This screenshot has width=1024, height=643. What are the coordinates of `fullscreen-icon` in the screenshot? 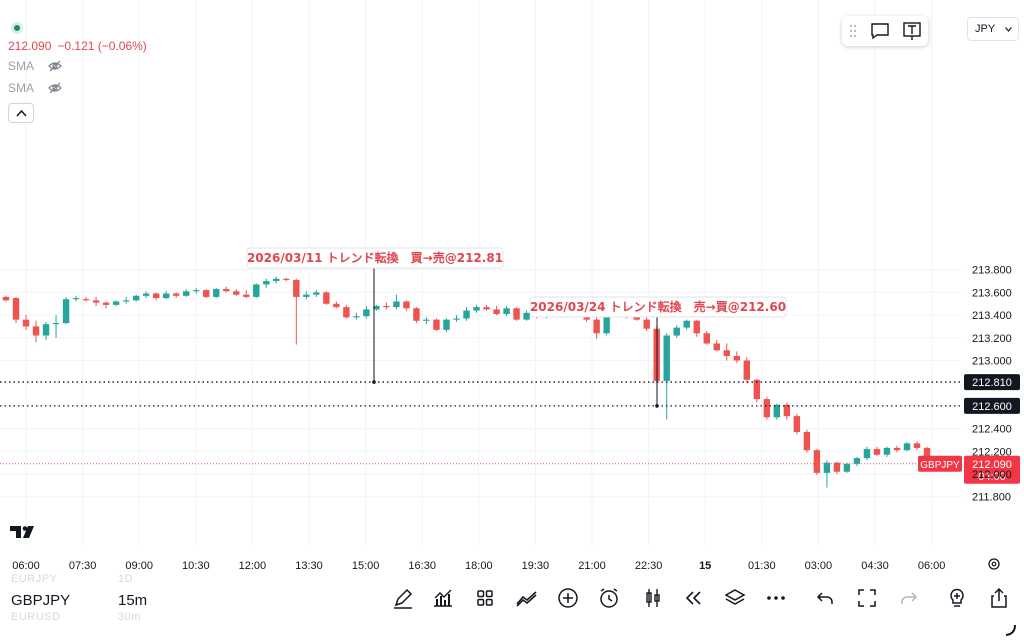 It's located at (867, 598).